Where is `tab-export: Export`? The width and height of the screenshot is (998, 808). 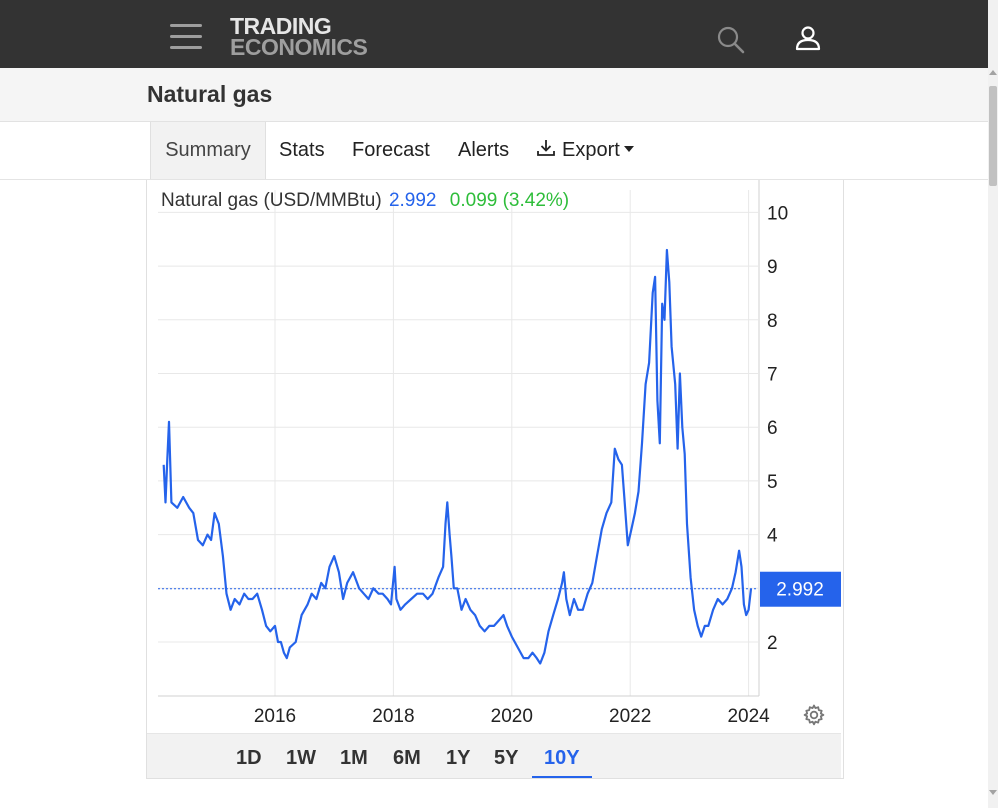 tab-export: Export is located at coordinates (585, 150).